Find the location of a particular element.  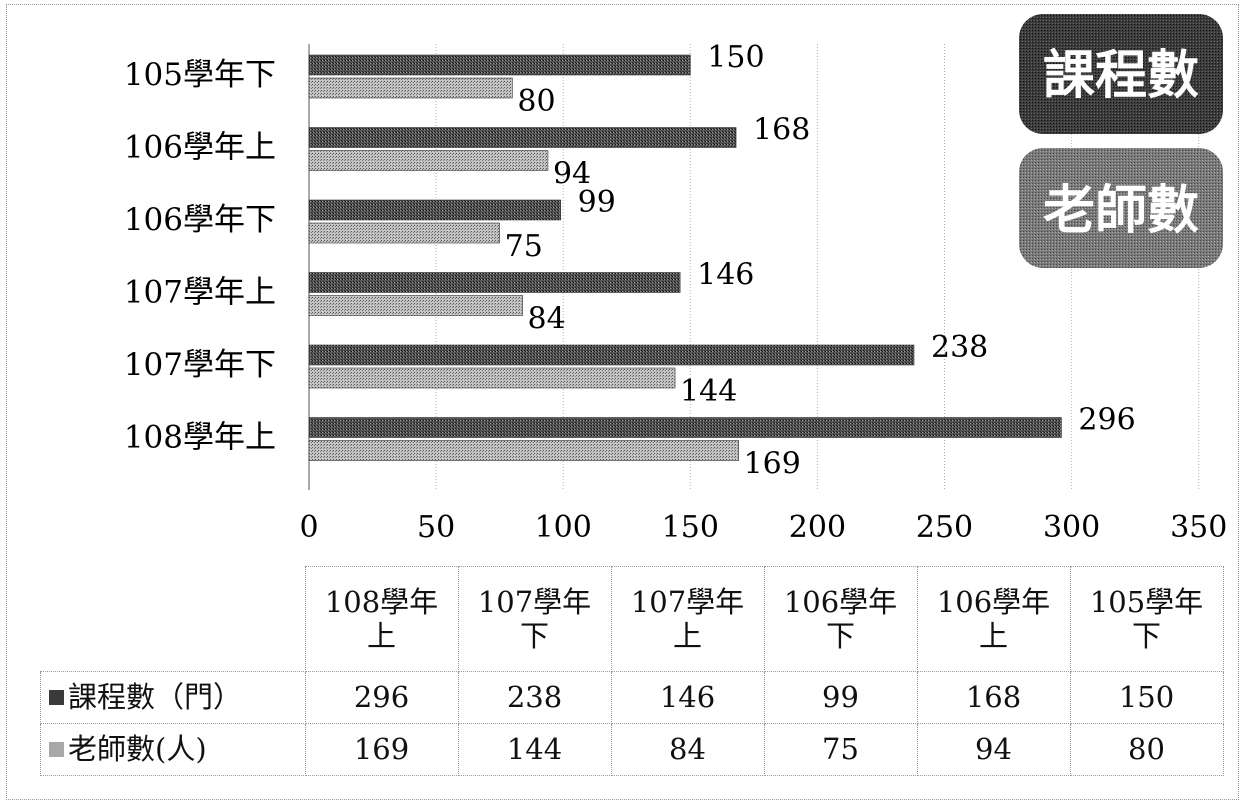

category-label: 106學年下 is located at coordinates (200, 220).